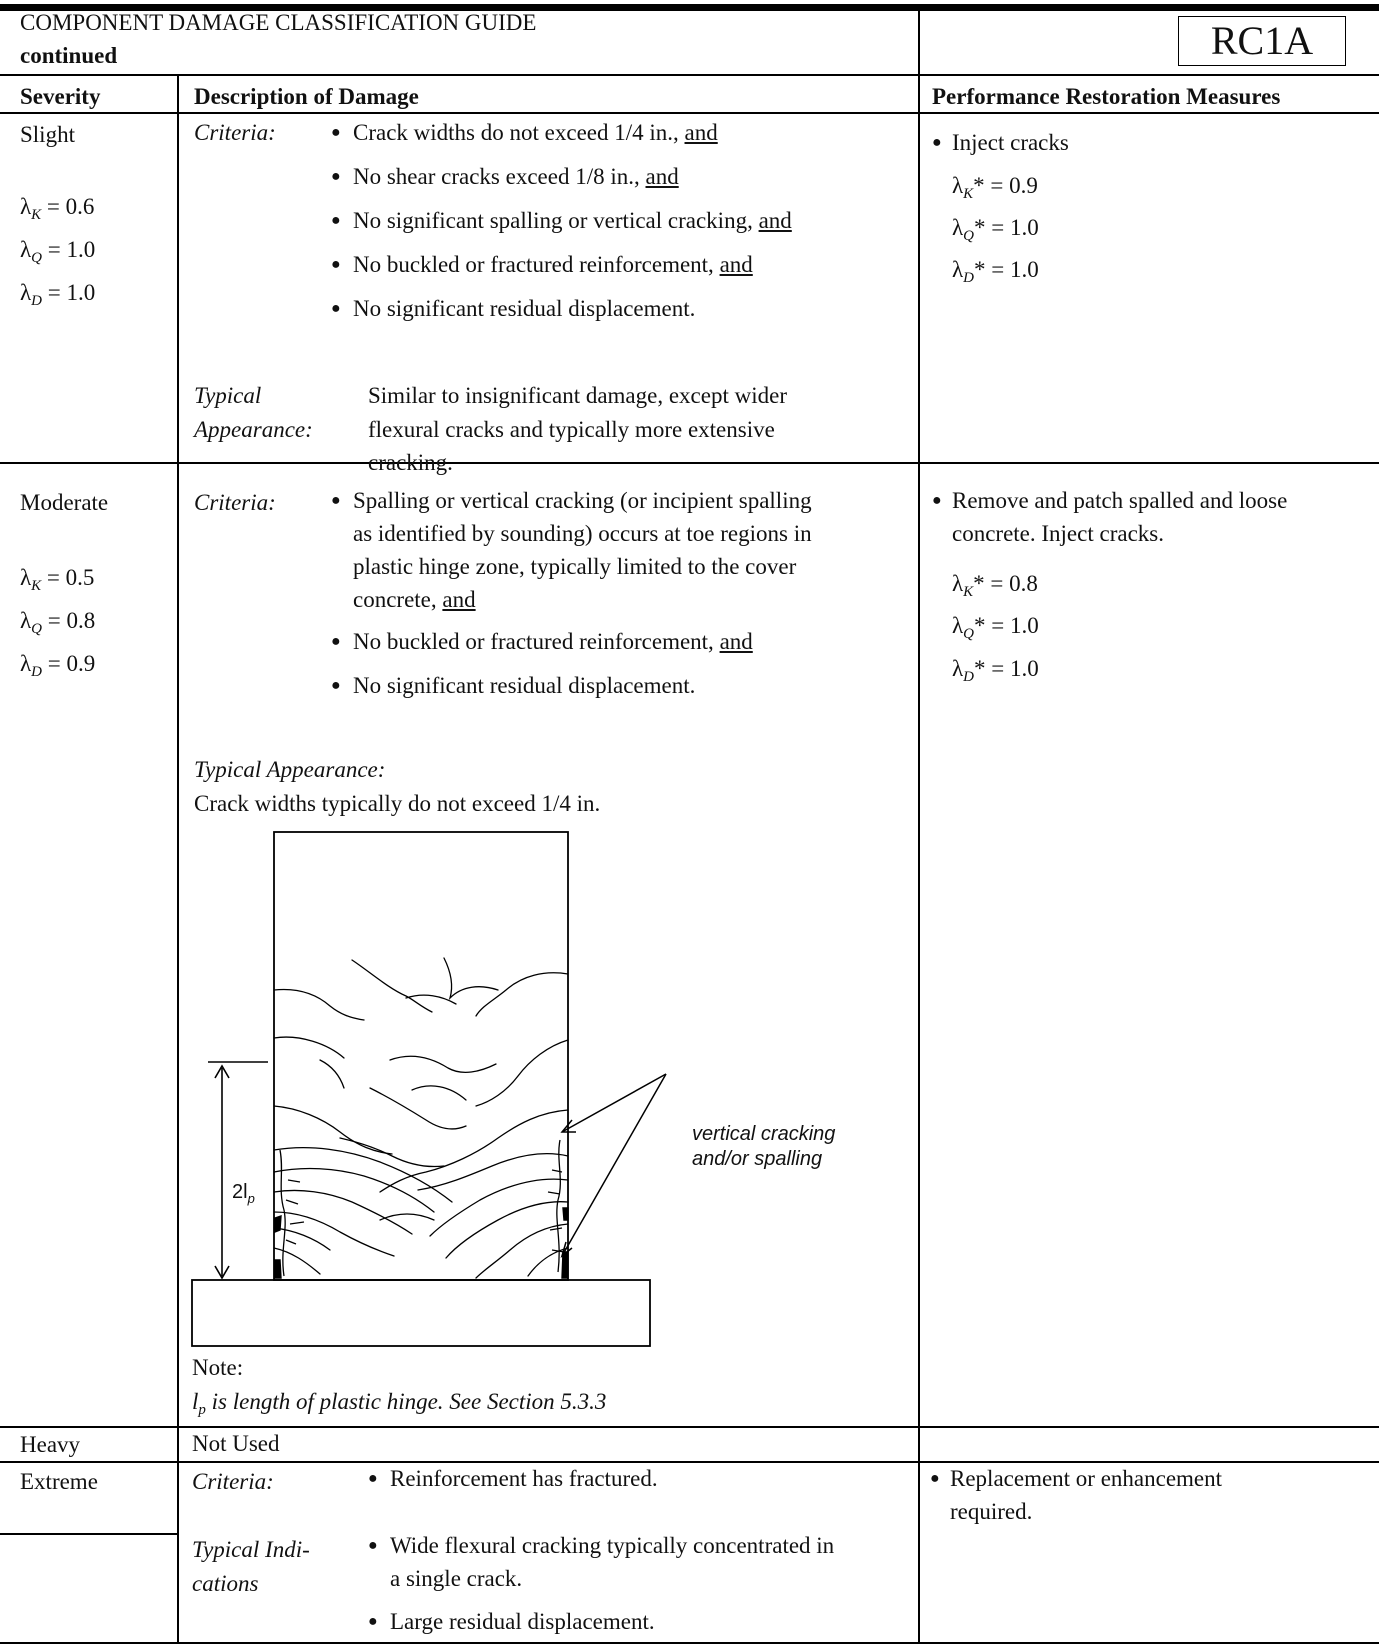 The image size is (1379, 1646). Describe the element at coordinates (233, 1481) in the screenshot. I see `extreme-criteria-label: Criteria:` at that location.